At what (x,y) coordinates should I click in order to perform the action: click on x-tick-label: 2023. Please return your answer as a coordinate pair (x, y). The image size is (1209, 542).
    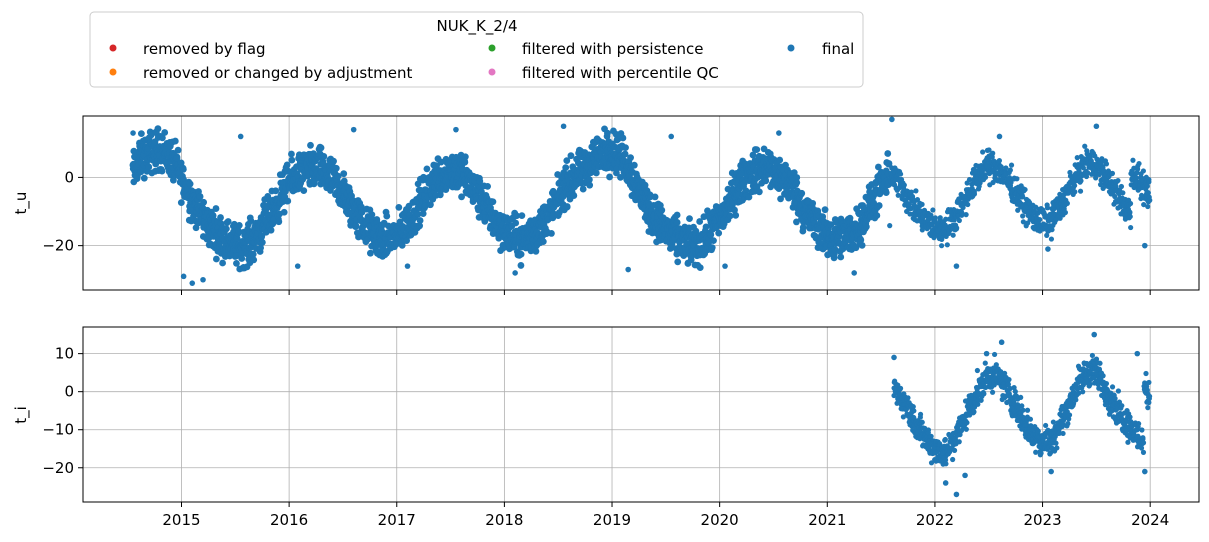
    Looking at the image, I should click on (1042, 520).